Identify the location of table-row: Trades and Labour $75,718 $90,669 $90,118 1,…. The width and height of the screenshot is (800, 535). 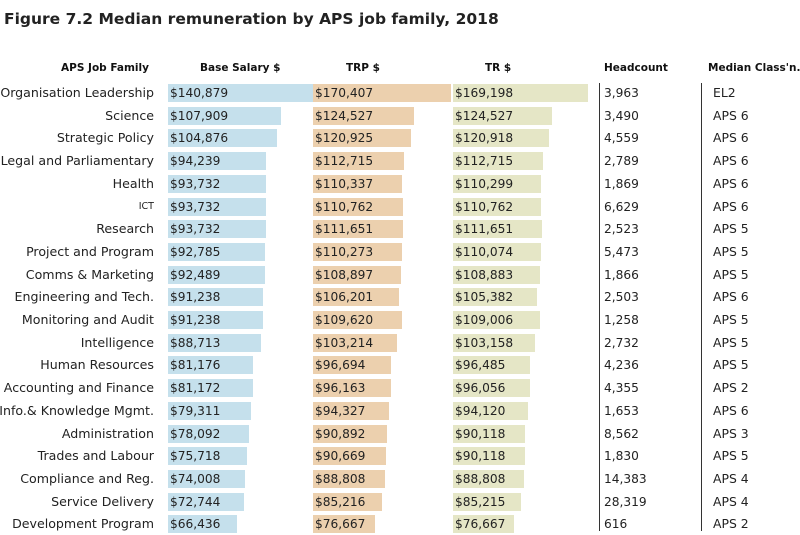
(400, 456).